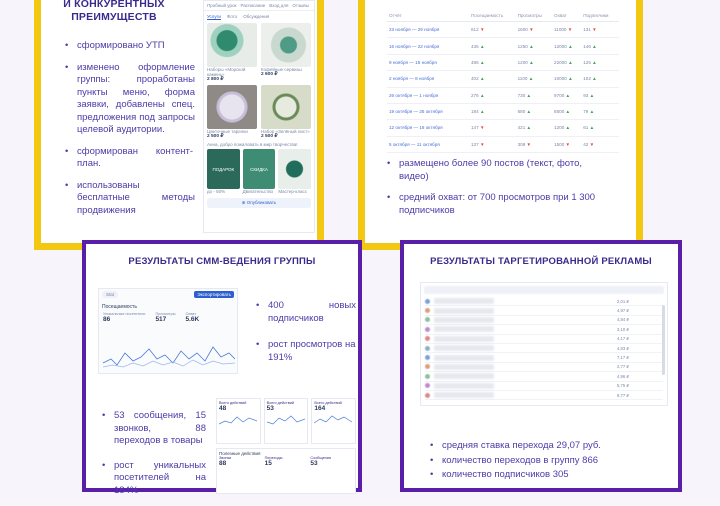  I want to click on product-card: Набор «Зелёный лист» 2 500 ₽, so click(286, 112).